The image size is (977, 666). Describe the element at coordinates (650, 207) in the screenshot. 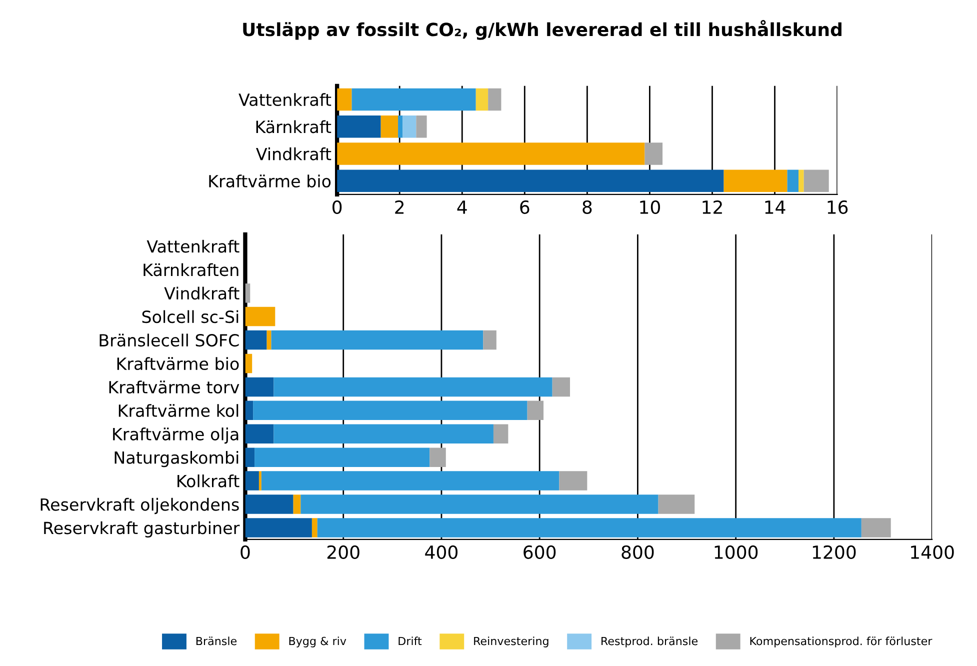

I see `x-tick-label: 10` at that location.